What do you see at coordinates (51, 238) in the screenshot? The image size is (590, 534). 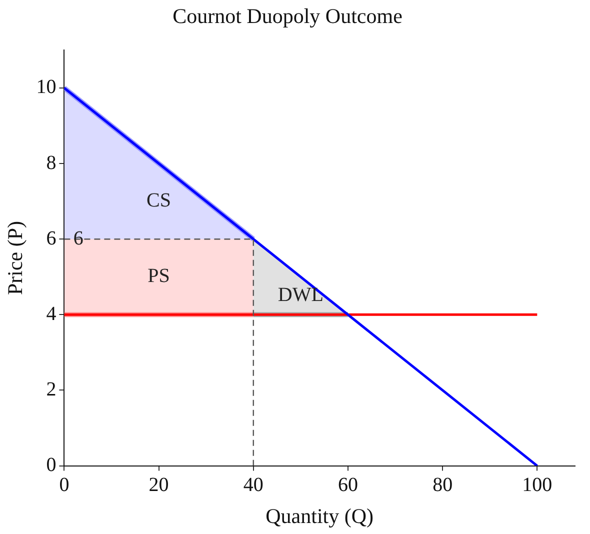 I see `y-tick-label: 6` at bounding box center [51, 238].